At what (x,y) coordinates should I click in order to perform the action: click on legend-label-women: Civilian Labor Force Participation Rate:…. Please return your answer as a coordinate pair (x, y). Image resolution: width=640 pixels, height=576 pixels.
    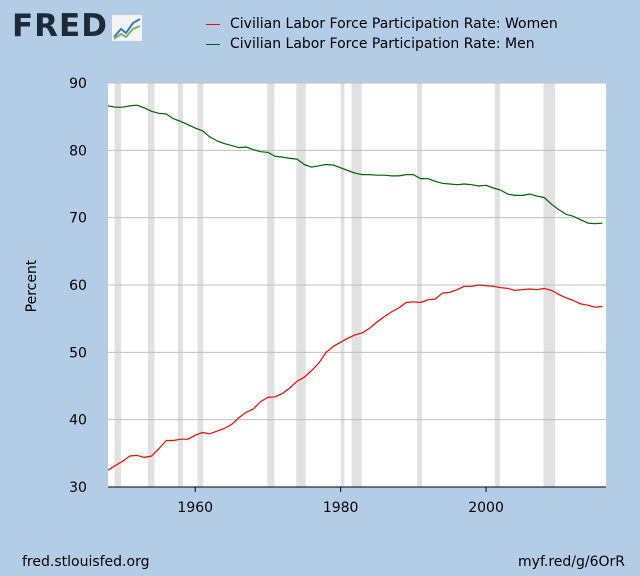
    Looking at the image, I should click on (394, 24).